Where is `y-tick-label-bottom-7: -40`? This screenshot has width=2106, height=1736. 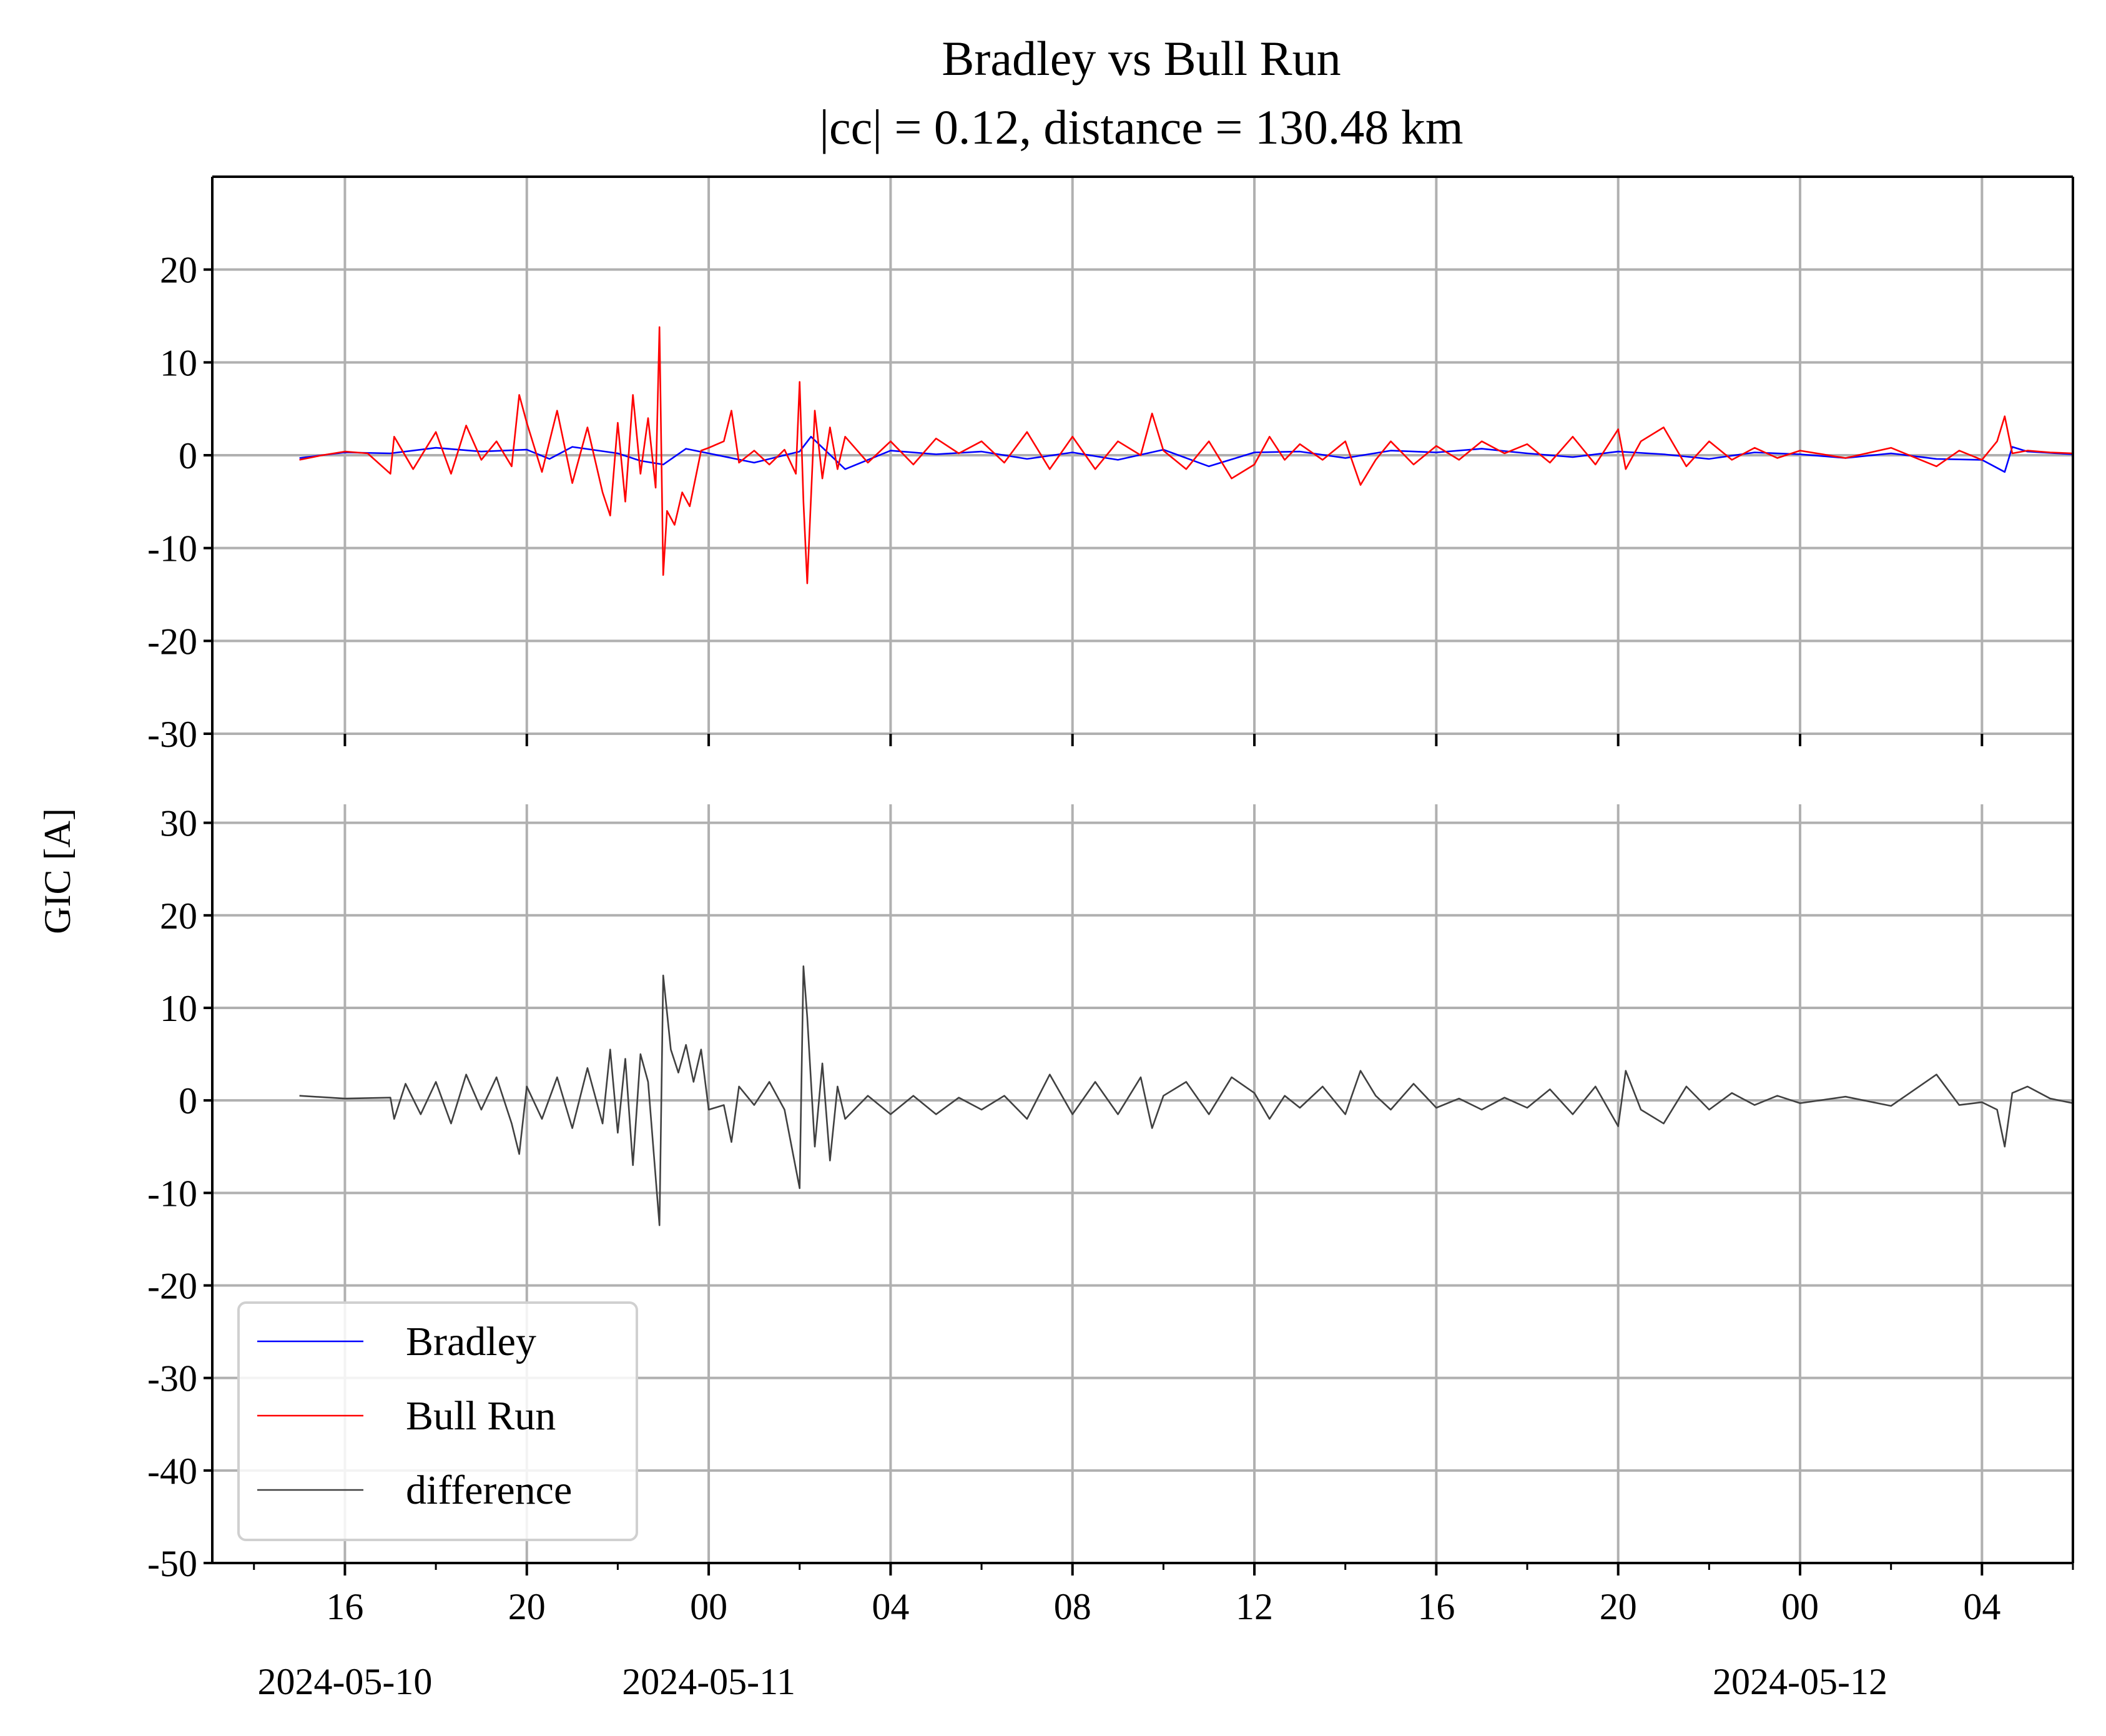 y-tick-label-bottom-7: -40 is located at coordinates (172, 1471).